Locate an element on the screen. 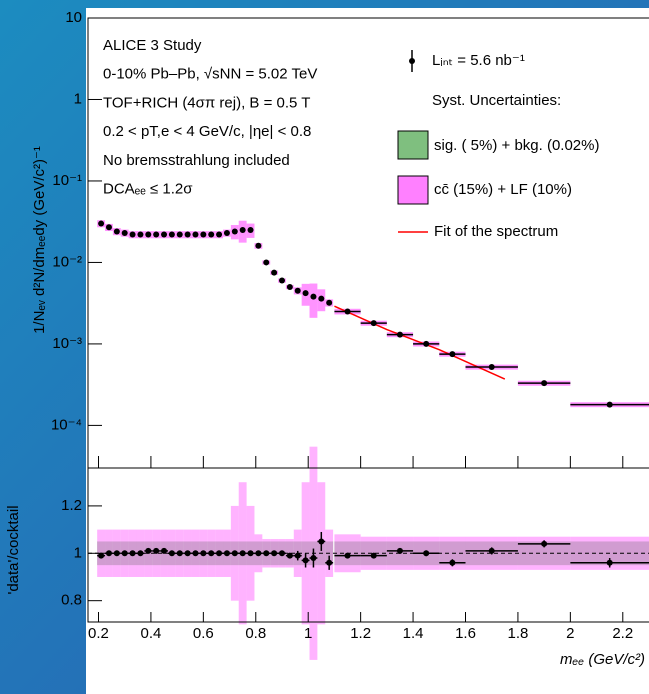 The image size is (649, 694). x-tick-label: 0.6 is located at coordinates (203, 633).